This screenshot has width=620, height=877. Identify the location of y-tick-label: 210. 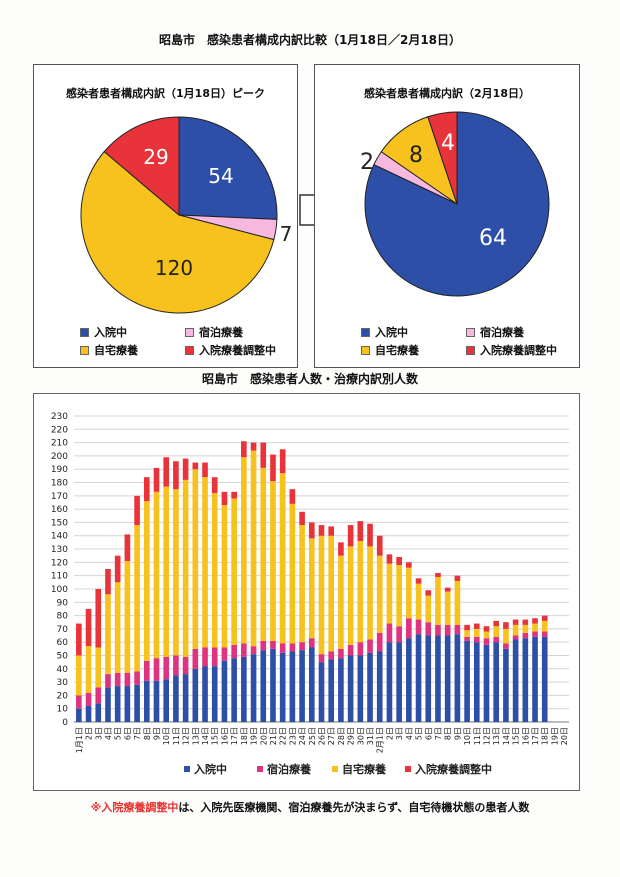
(59, 444).